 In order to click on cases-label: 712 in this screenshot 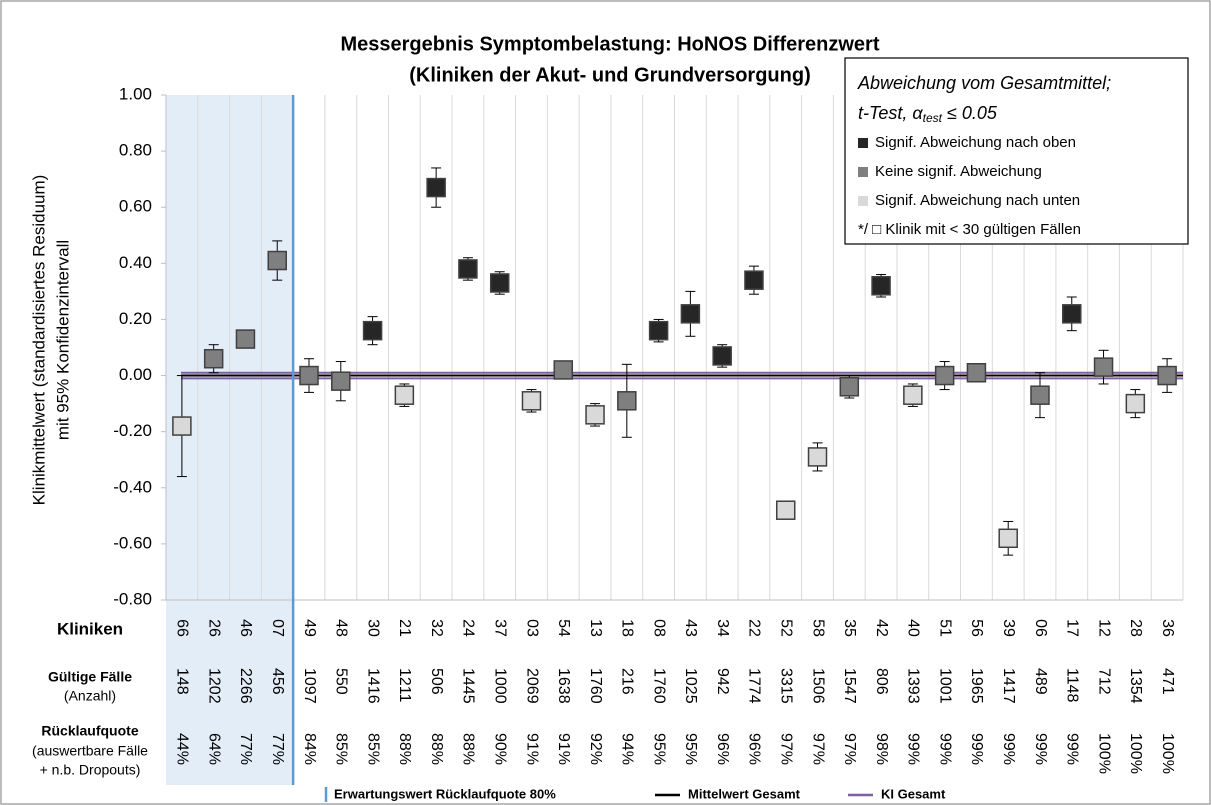, I will do `click(1103, 681)`.